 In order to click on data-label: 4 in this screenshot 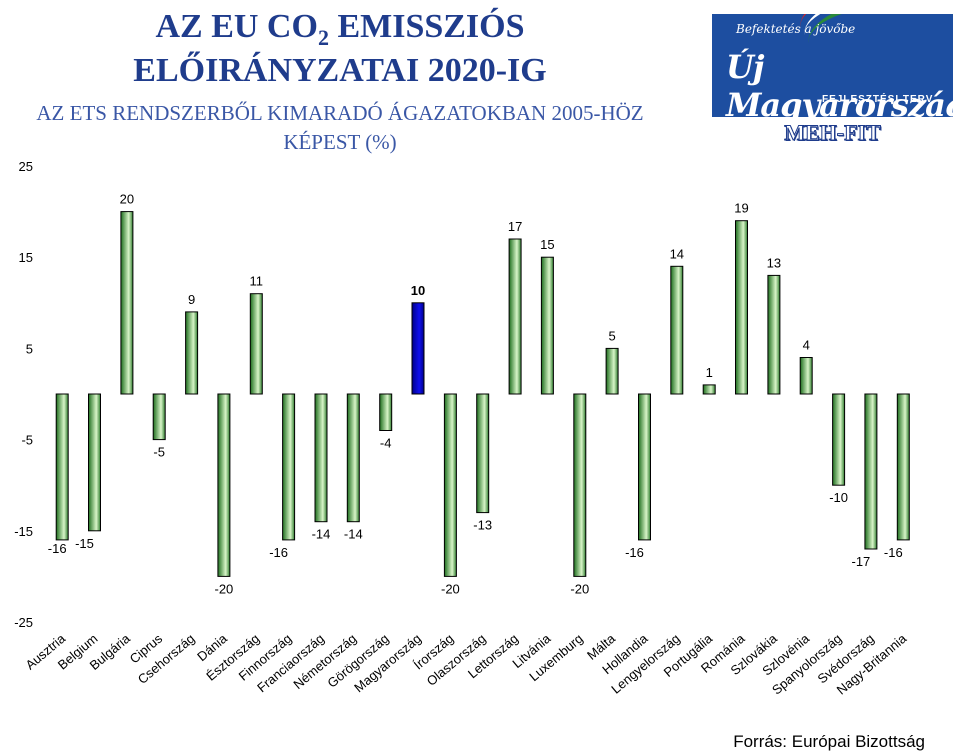, I will do `click(806, 345)`.